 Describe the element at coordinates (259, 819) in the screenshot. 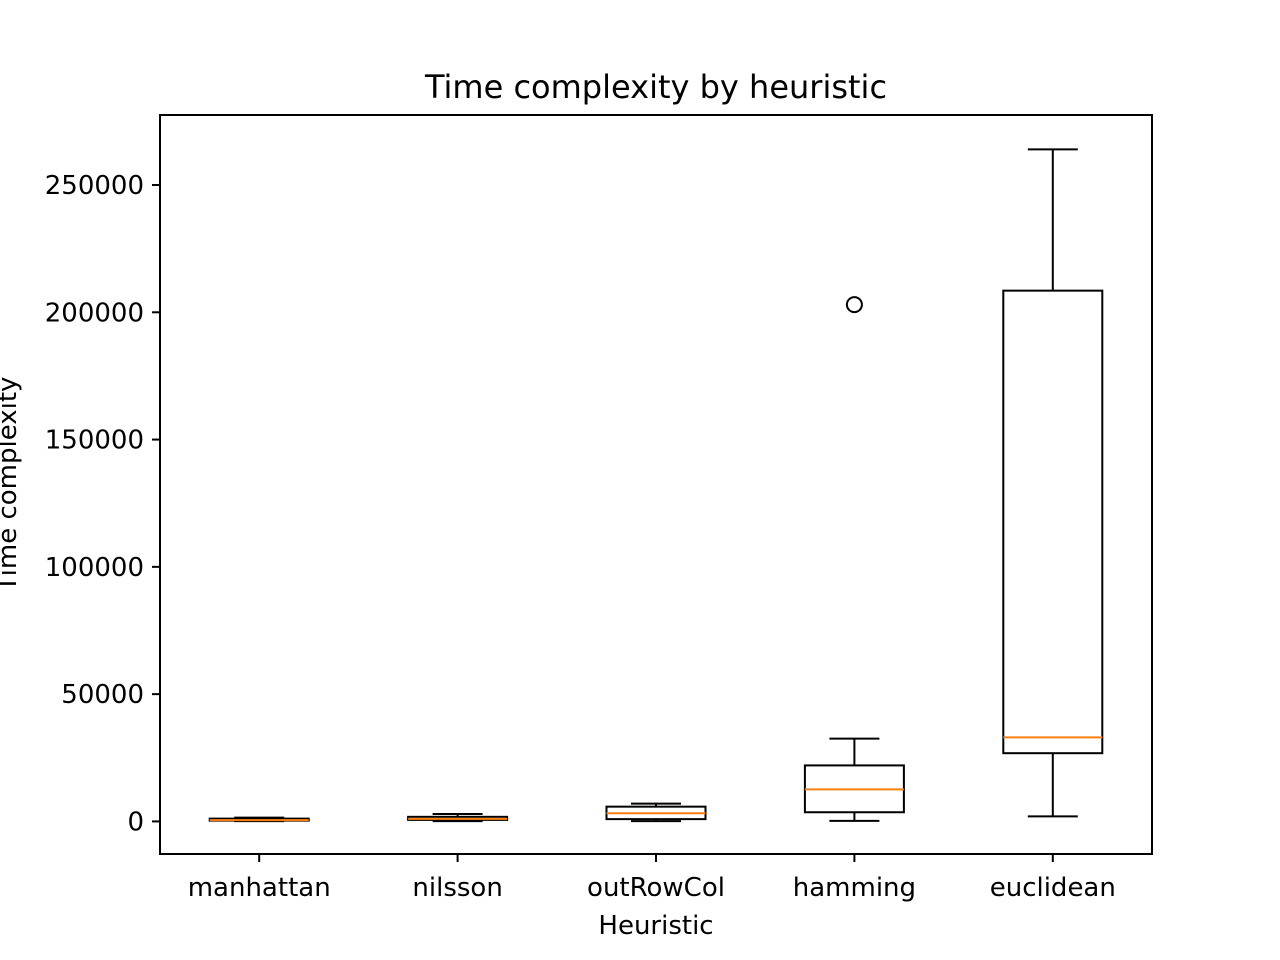

I see `box-group-manhattan` at that location.